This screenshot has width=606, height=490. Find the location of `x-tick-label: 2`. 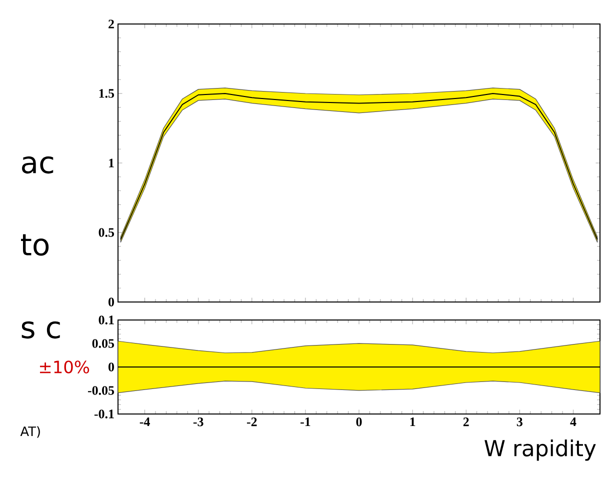

x-tick-label: 2 is located at coordinates (466, 422).